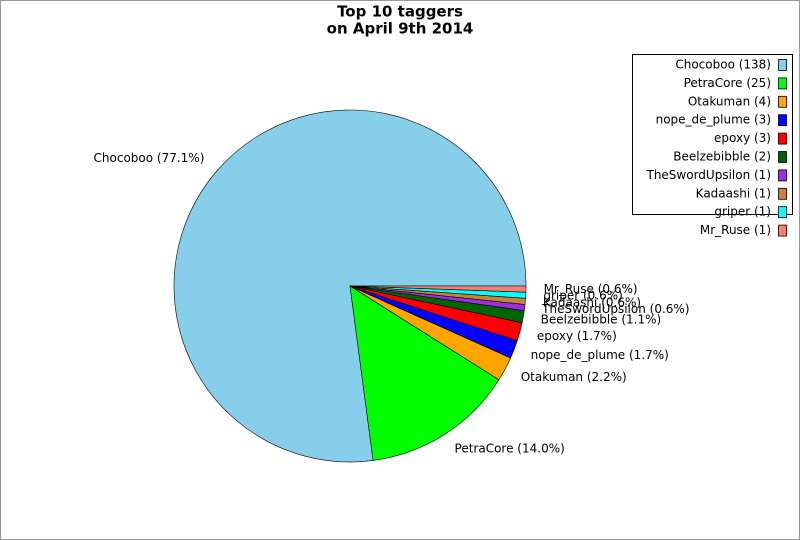 Image resolution: width=800 pixels, height=540 pixels. What do you see at coordinates (742, 138) in the screenshot?
I see `legend-label: epoxy (3)` at bounding box center [742, 138].